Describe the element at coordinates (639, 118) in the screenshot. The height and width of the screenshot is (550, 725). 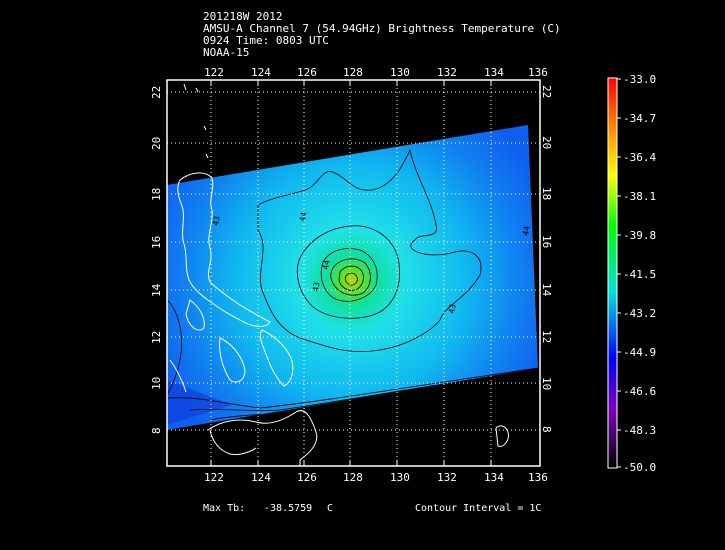
I see `colorbar-label: -34.7` at that location.